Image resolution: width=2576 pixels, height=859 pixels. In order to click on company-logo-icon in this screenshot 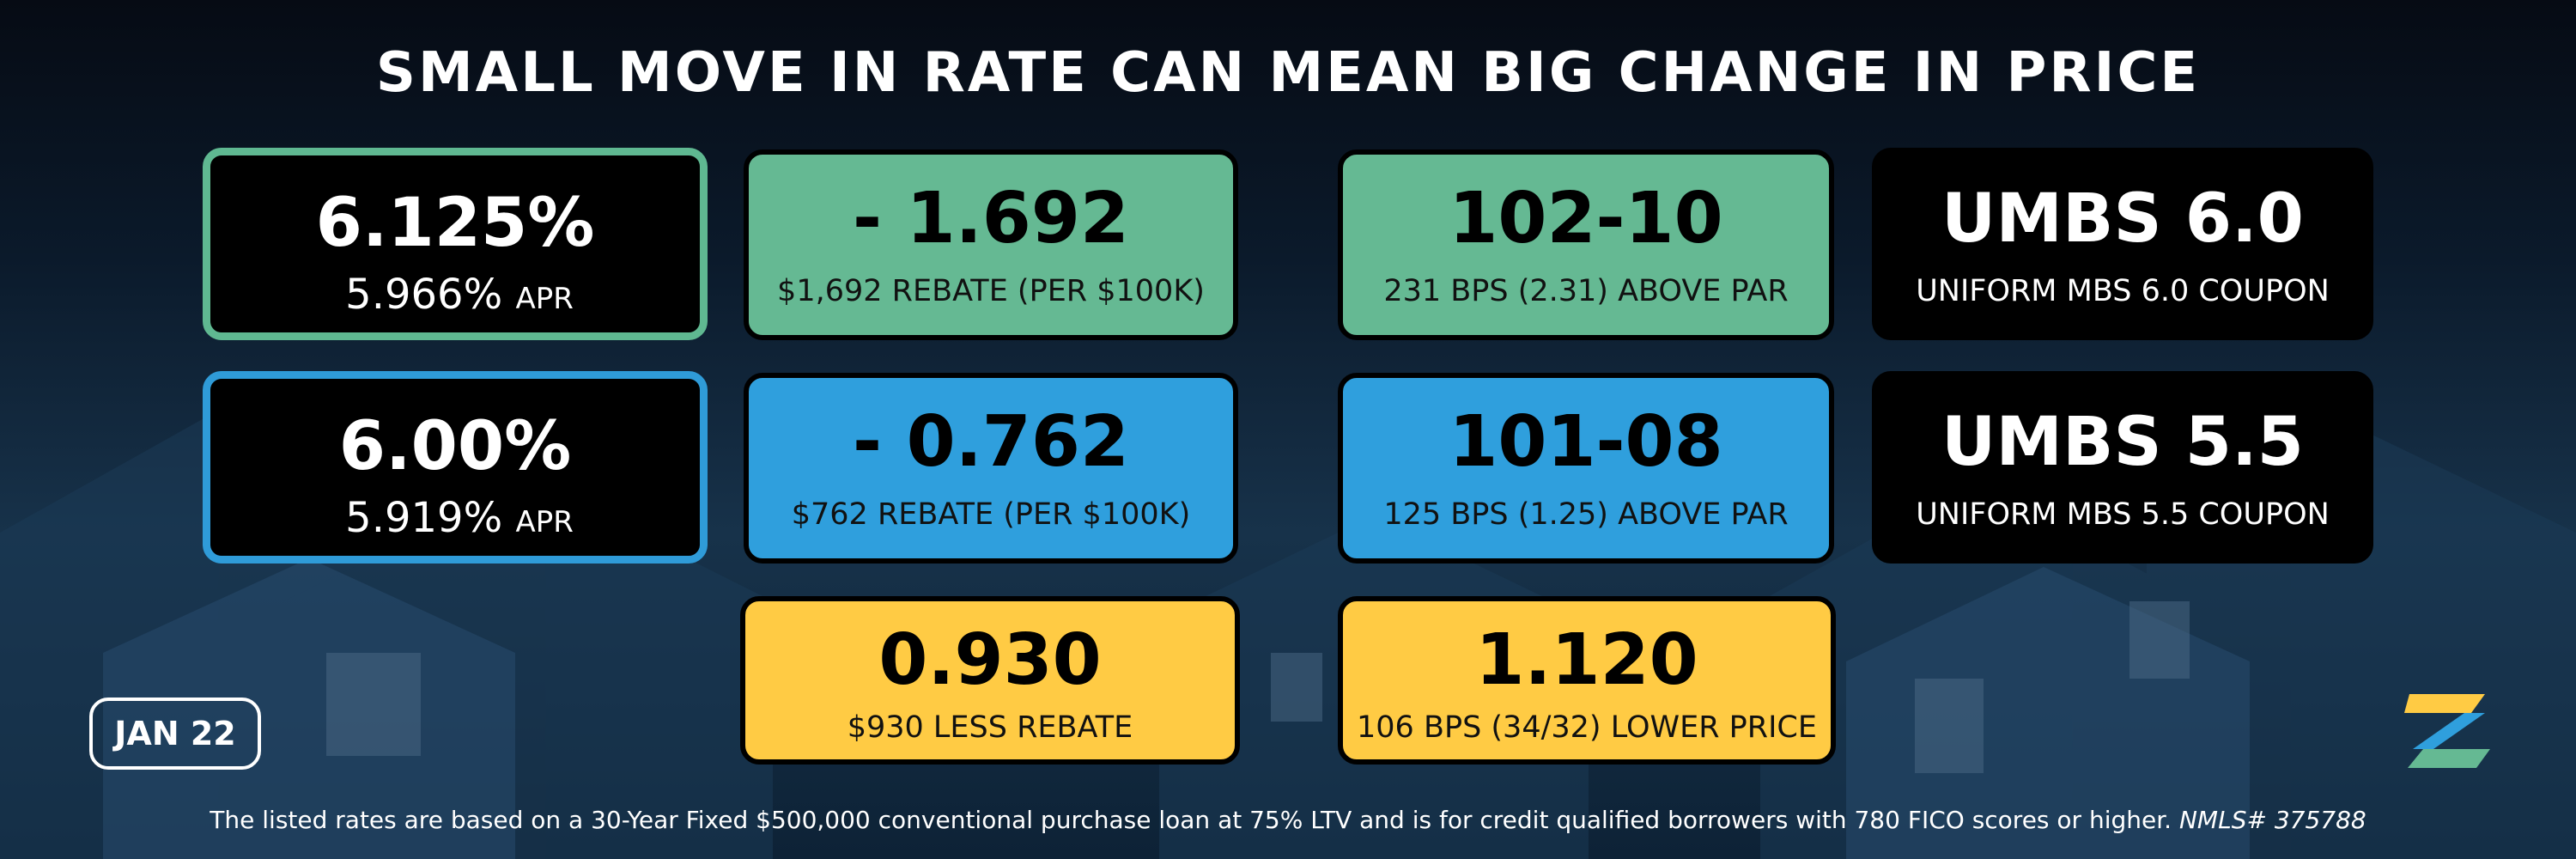, I will do `click(2447, 731)`.